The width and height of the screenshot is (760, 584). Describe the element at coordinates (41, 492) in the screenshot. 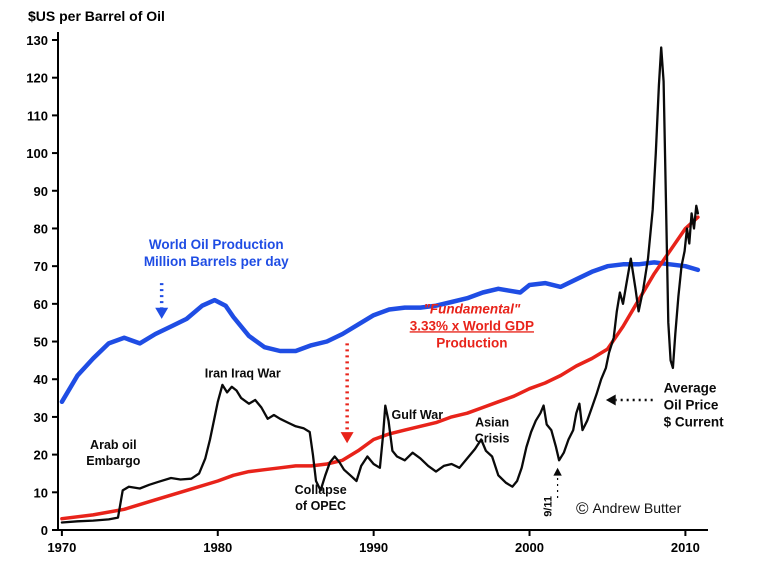

I see `y-tick-label: 10` at that location.